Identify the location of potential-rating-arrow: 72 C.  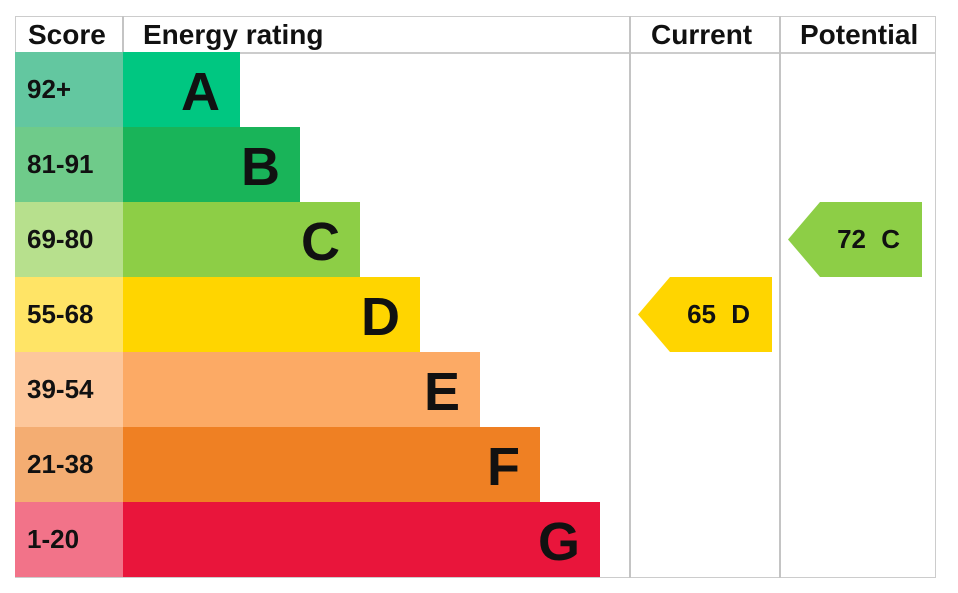
(855, 239).